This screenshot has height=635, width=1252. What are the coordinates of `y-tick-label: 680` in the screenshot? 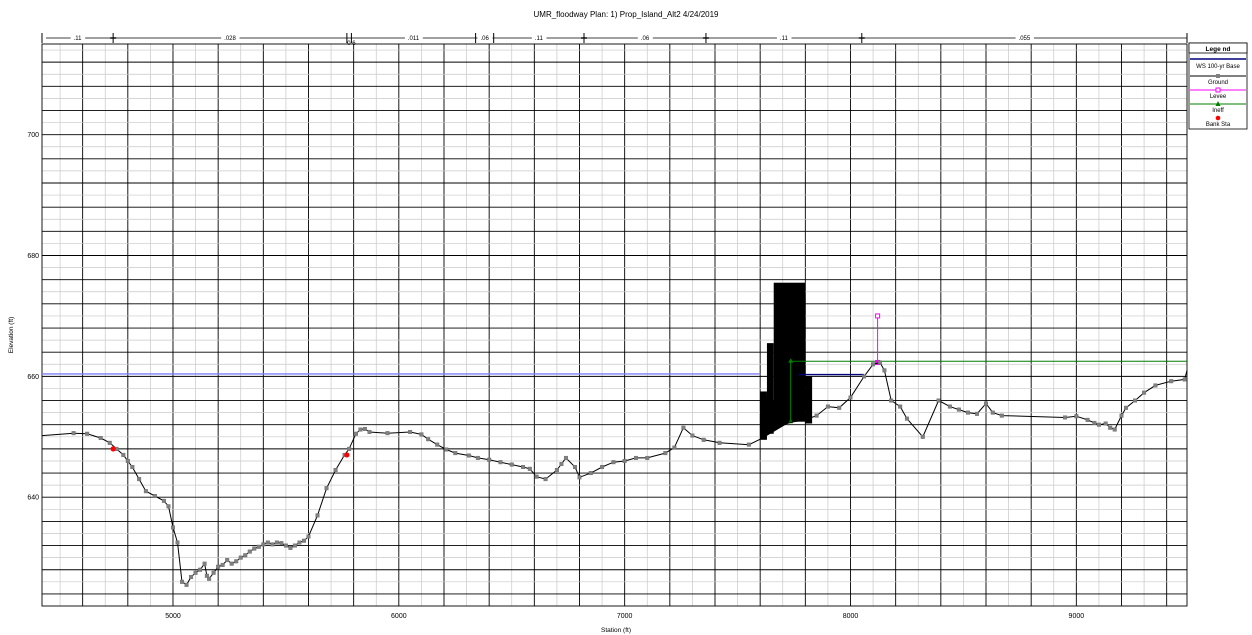 It's located at (33, 256).